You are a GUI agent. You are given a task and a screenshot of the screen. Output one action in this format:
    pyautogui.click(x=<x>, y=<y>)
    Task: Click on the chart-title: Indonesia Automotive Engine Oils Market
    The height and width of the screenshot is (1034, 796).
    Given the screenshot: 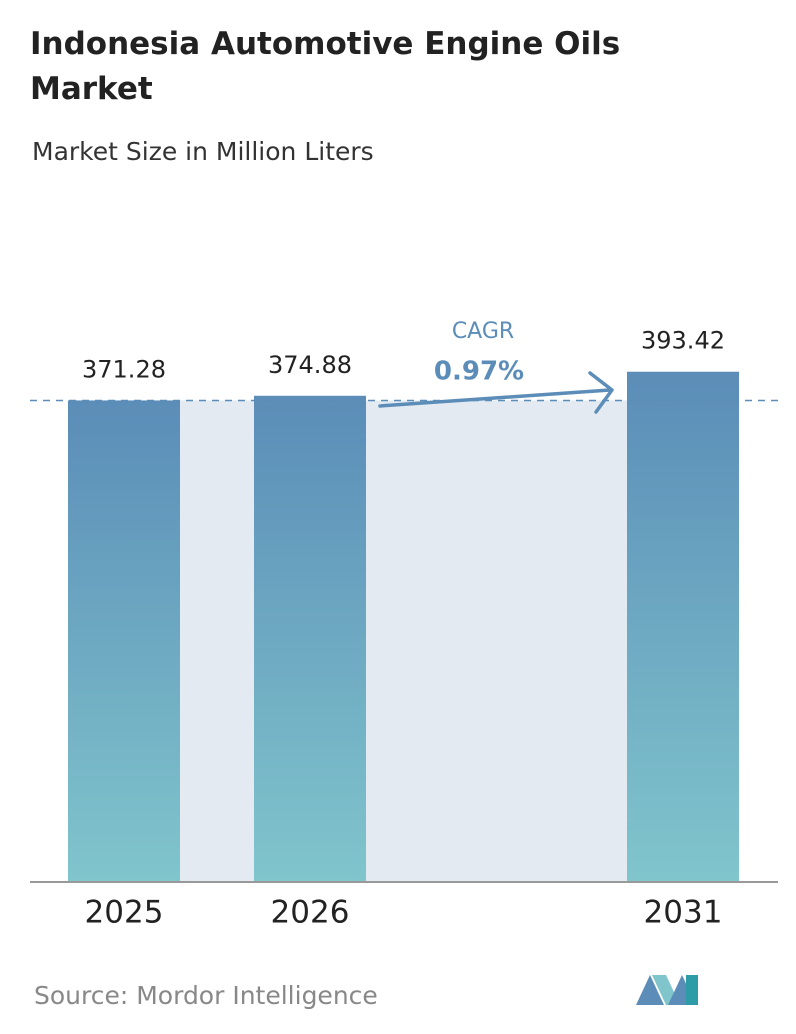 What is the action you would take?
    pyautogui.click(x=325, y=66)
    